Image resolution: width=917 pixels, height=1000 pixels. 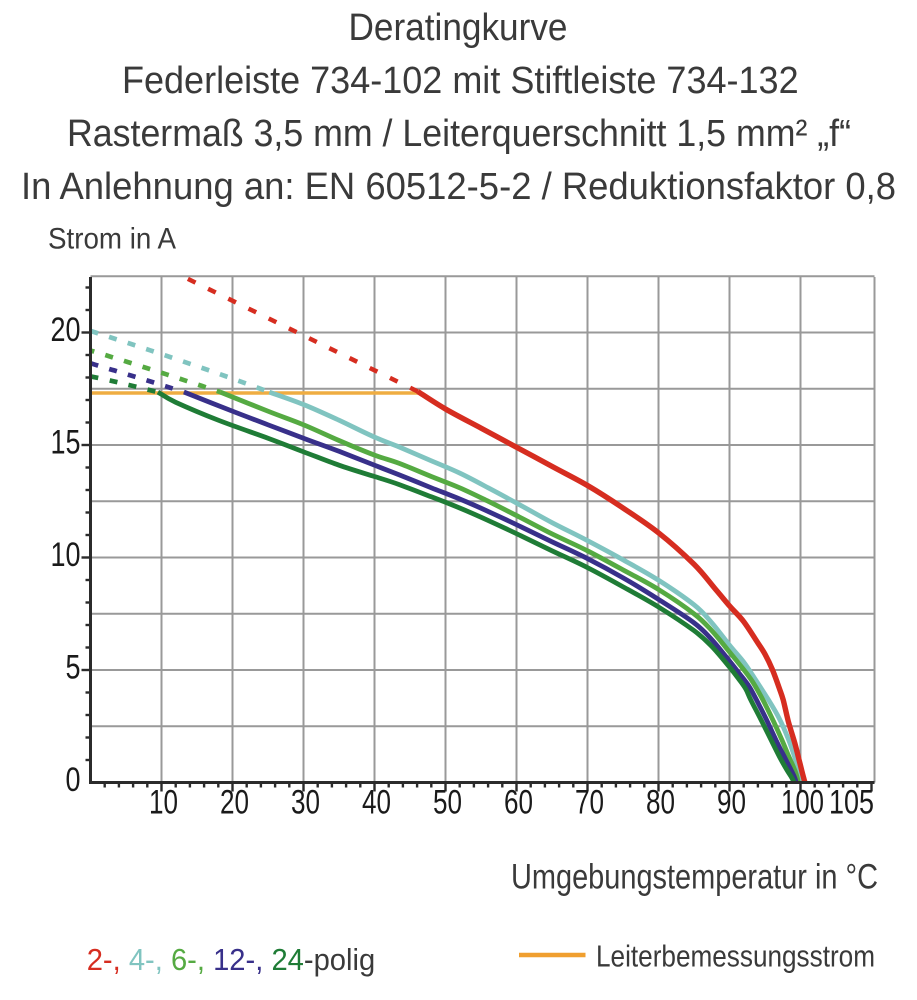 What do you see at coordinates (731, 802) in the screenshot?
I see `svg-text: 90` at bounding box center [731, 802].